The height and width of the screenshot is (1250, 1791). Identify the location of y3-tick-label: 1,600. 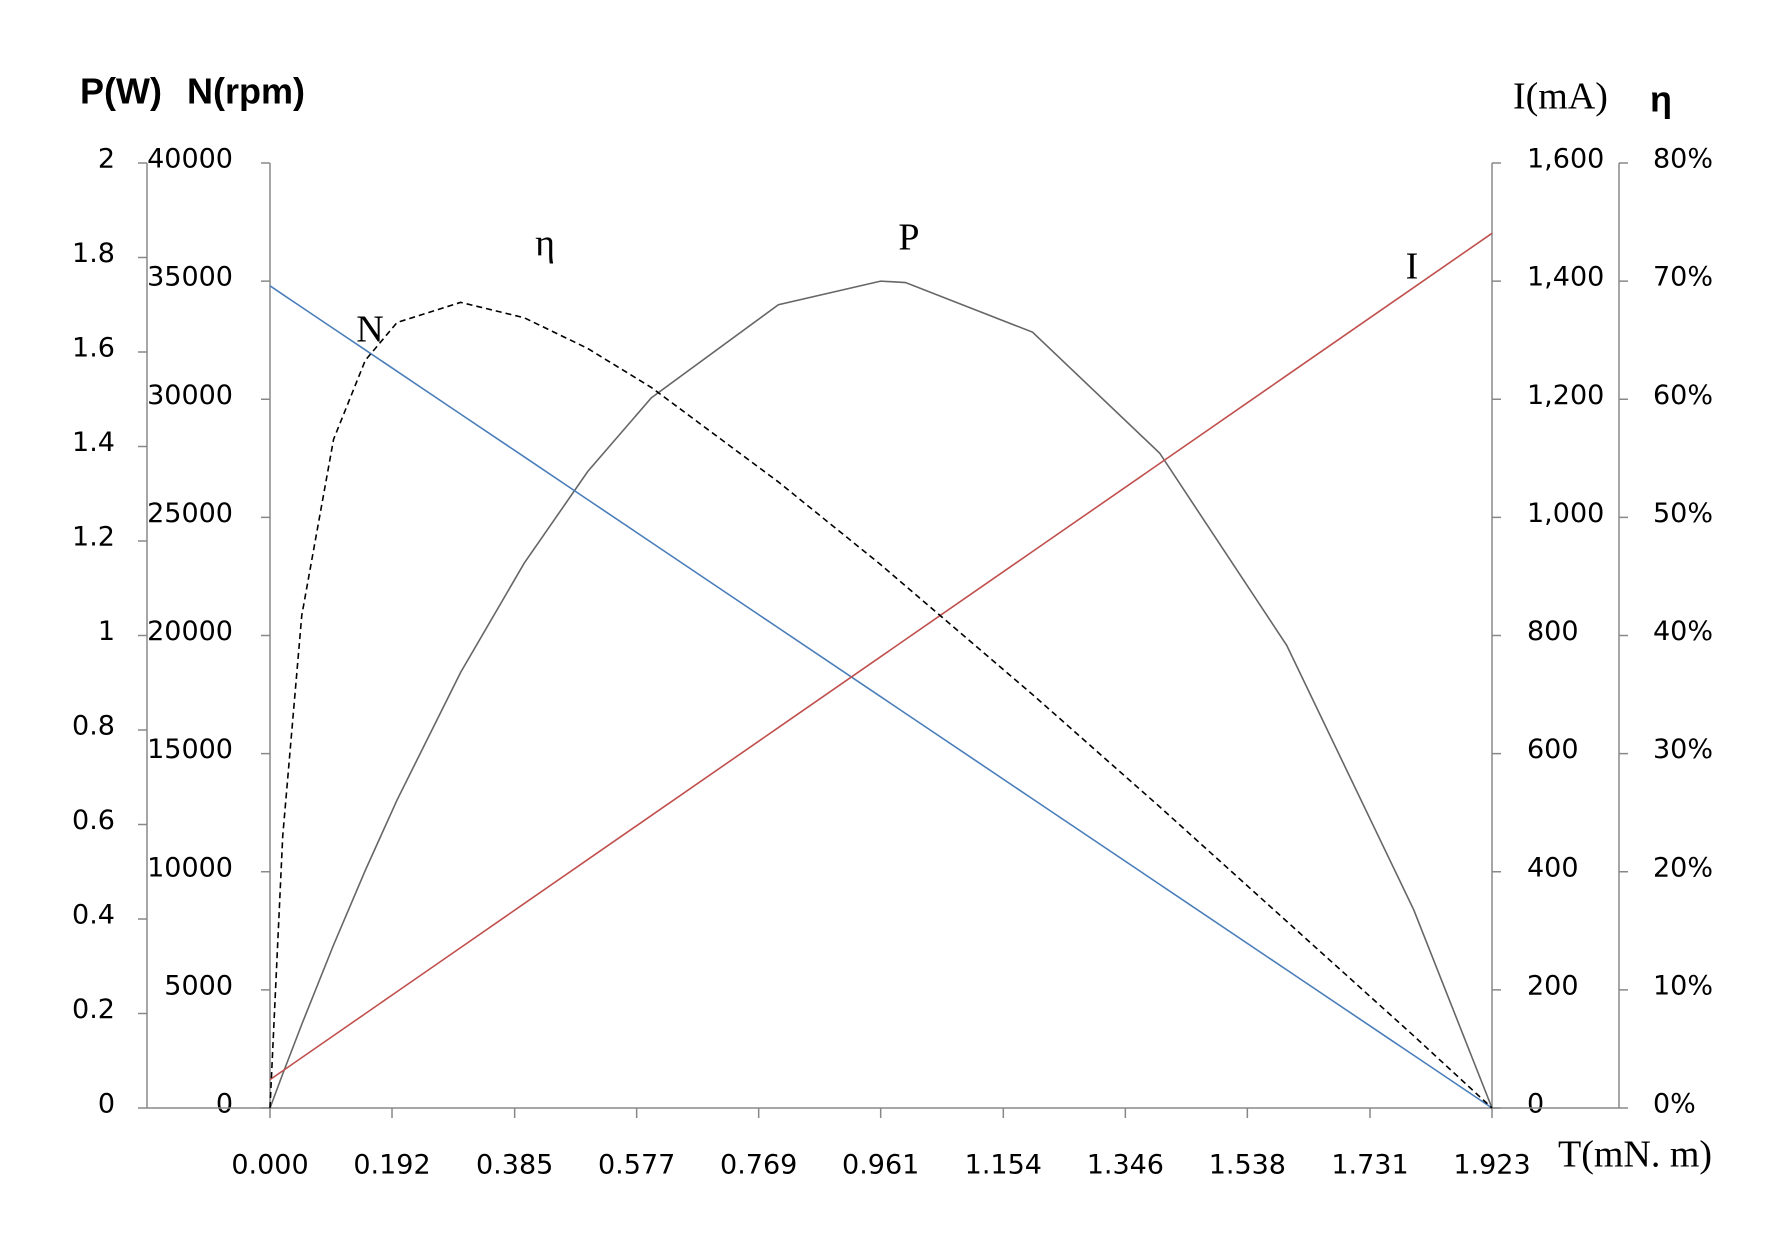
(1565, 159).